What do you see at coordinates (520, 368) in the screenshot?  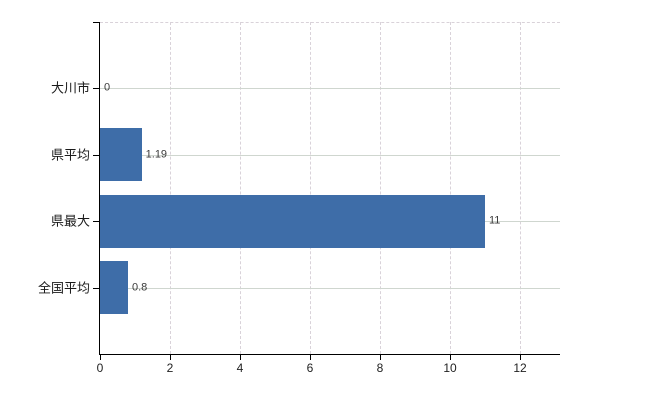 I see `x-tick-label: 12` at bounding box center [520, 368].